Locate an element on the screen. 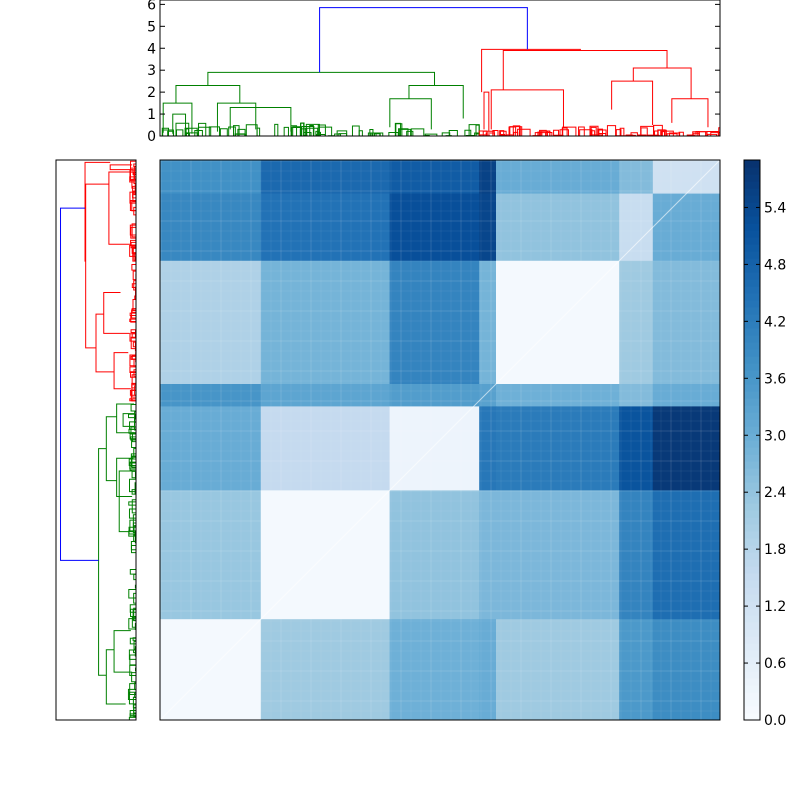  y-tick-label: 2 is located at coordinates (151, 93).